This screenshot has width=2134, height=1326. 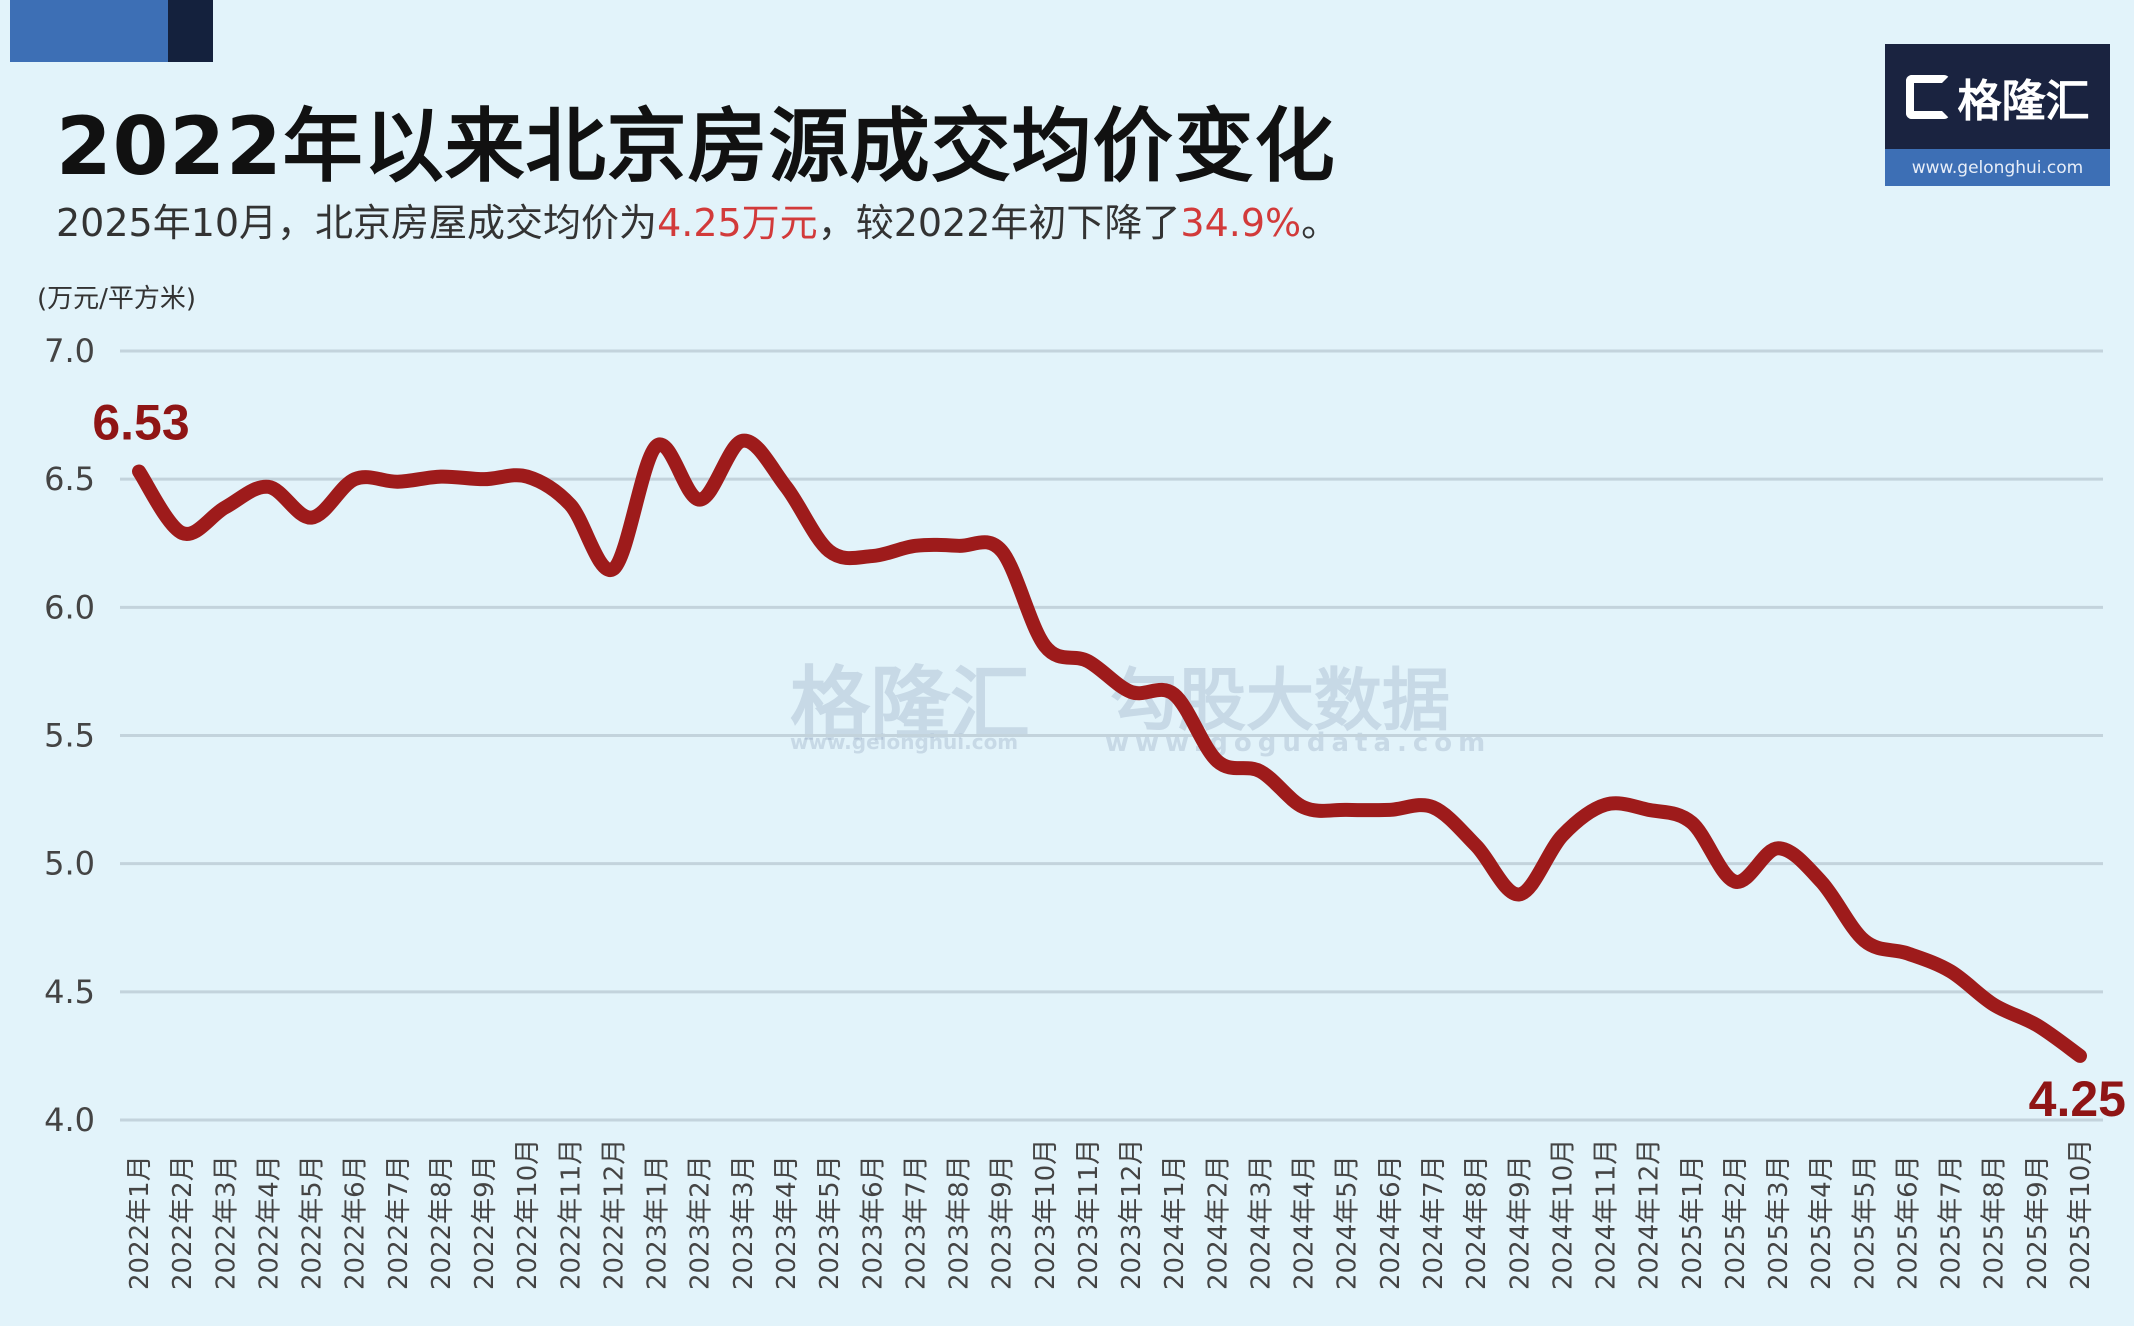 I want to click on x-tick-label: 2022年9月, so click(x=485, y=1222).